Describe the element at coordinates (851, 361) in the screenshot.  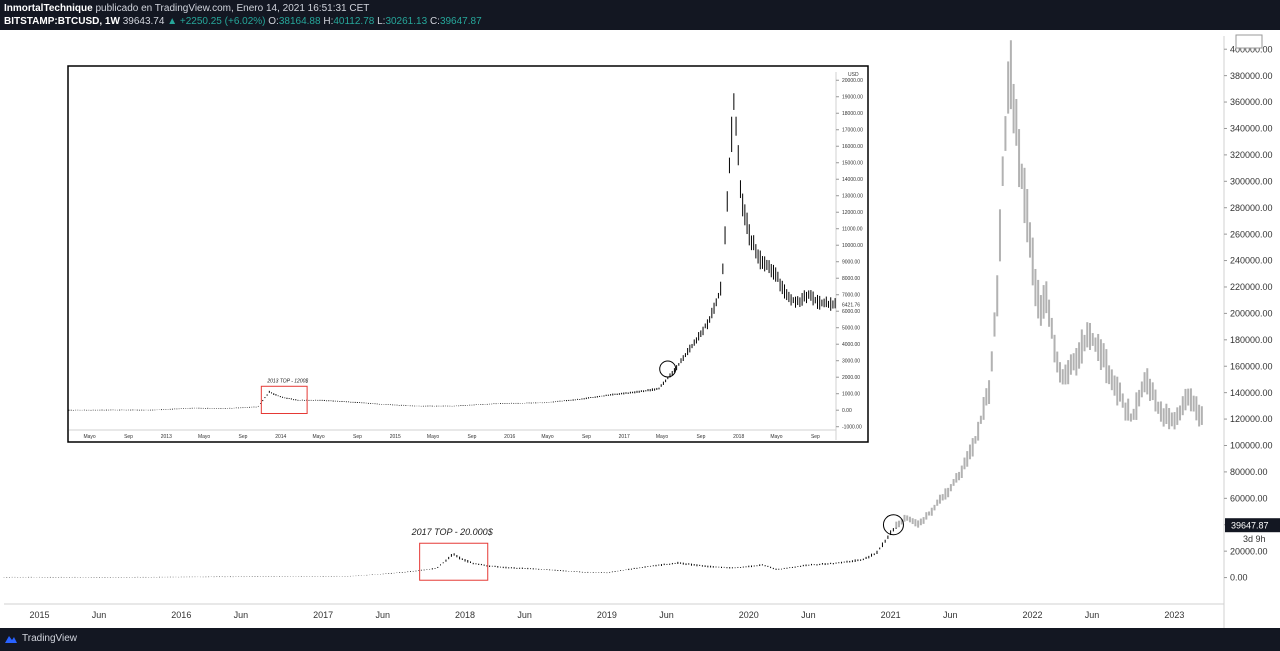
I see `inset-y-tick-label: 3000.00` at that location.